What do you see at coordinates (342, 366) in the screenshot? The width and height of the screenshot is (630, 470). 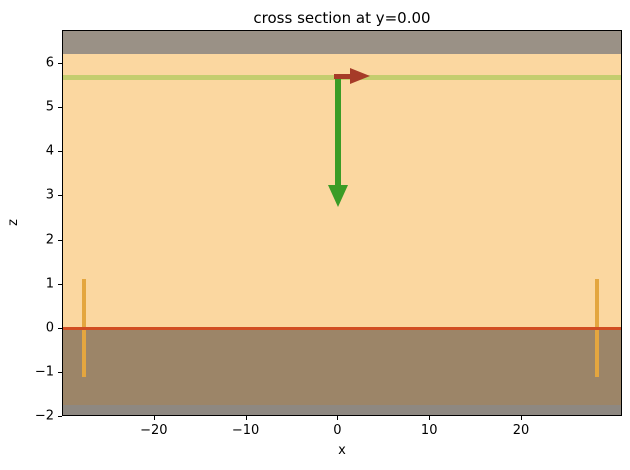 I see `soil-region` at bounding box center [342, 366].